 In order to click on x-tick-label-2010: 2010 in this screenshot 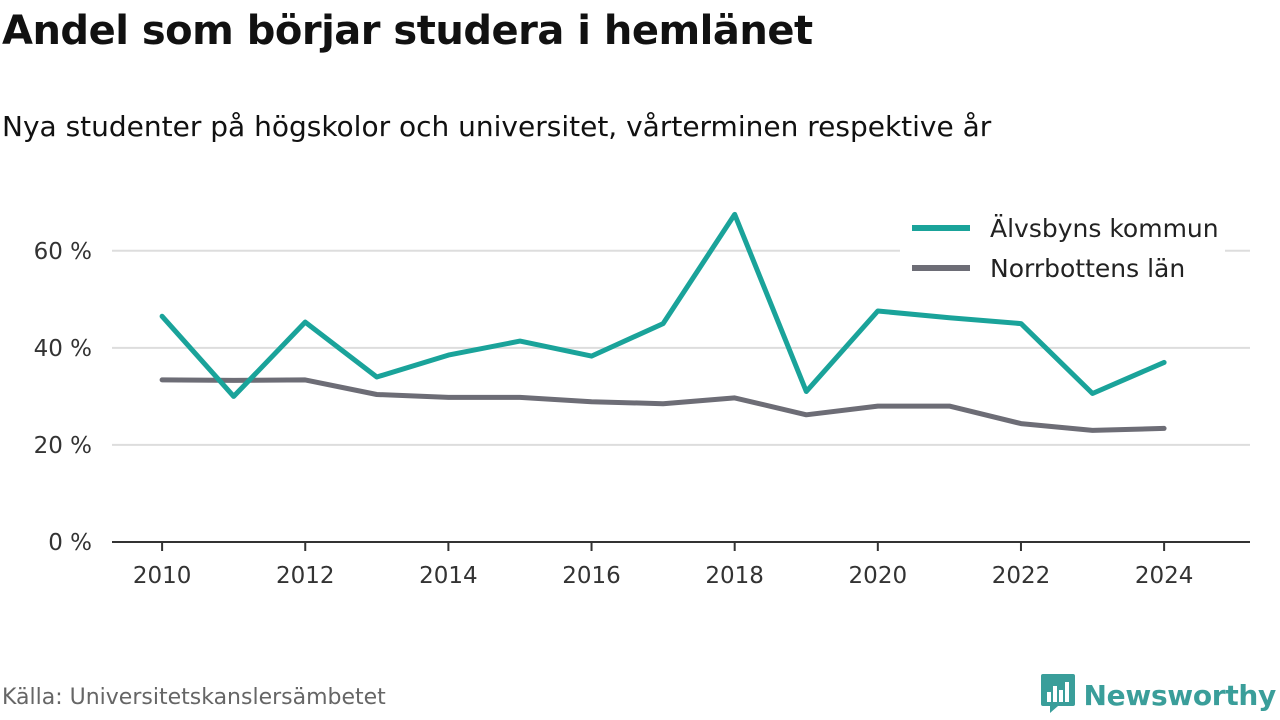, I will do `click(162, 576)`.